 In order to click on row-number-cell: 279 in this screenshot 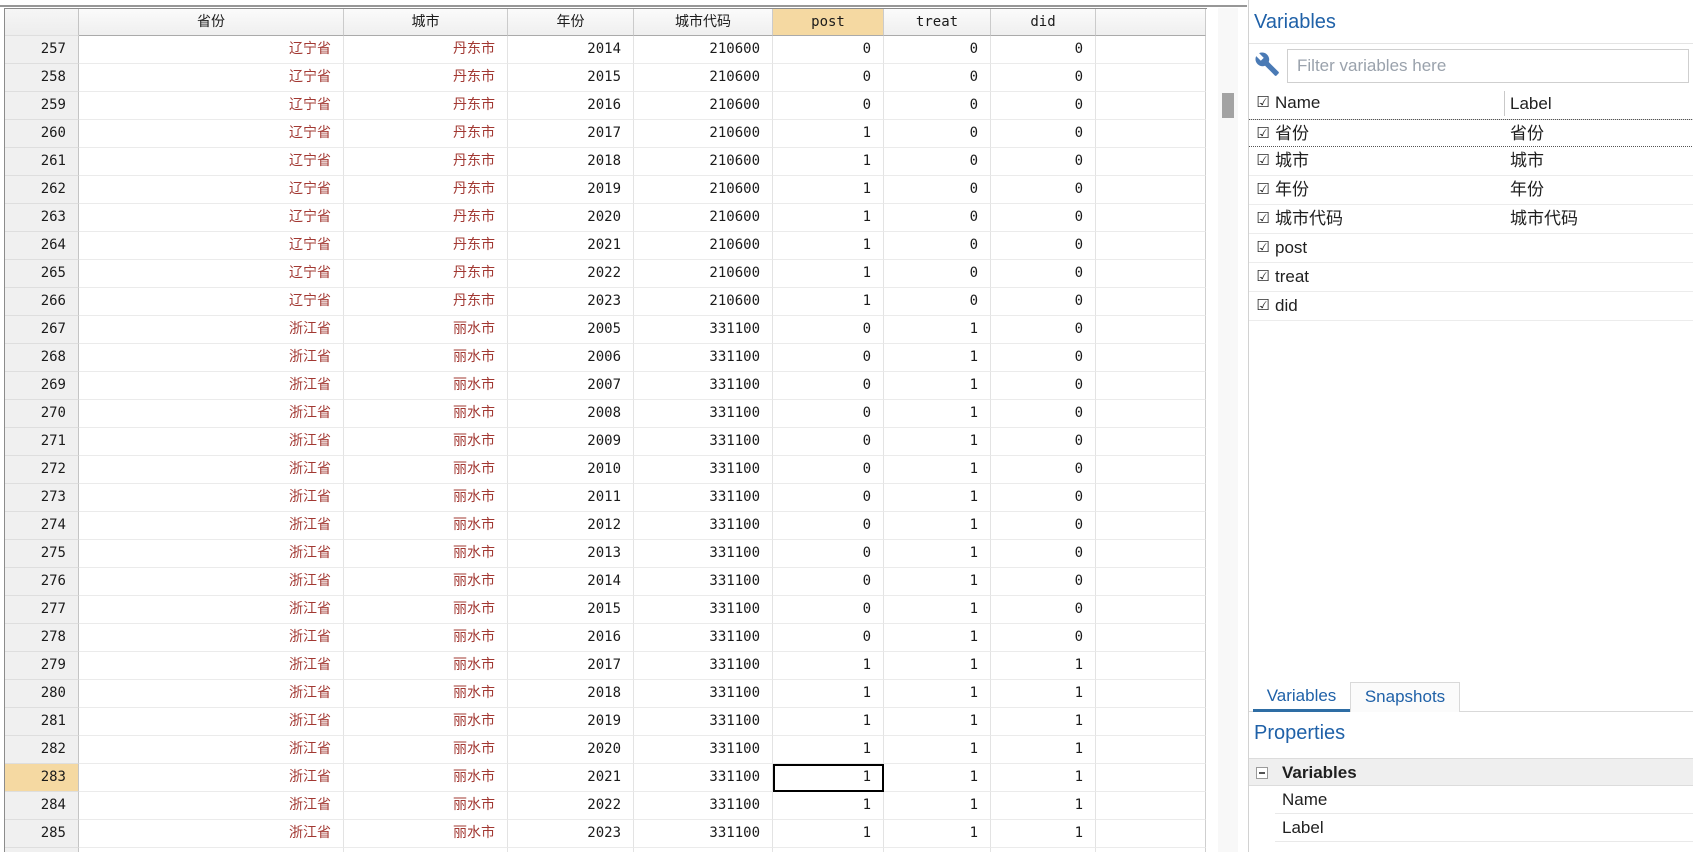, I will do `click(42, 666)`.